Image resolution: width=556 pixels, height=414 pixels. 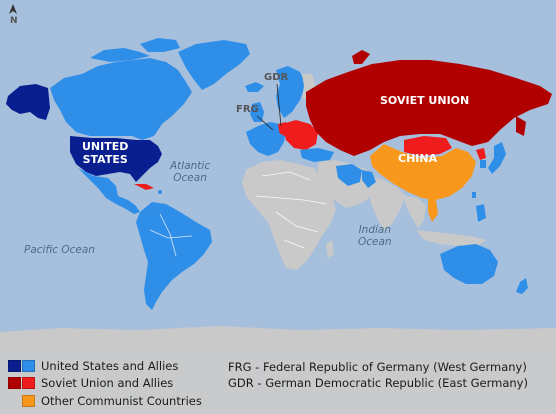 I want to click on iran, so click(x=349, y=175).